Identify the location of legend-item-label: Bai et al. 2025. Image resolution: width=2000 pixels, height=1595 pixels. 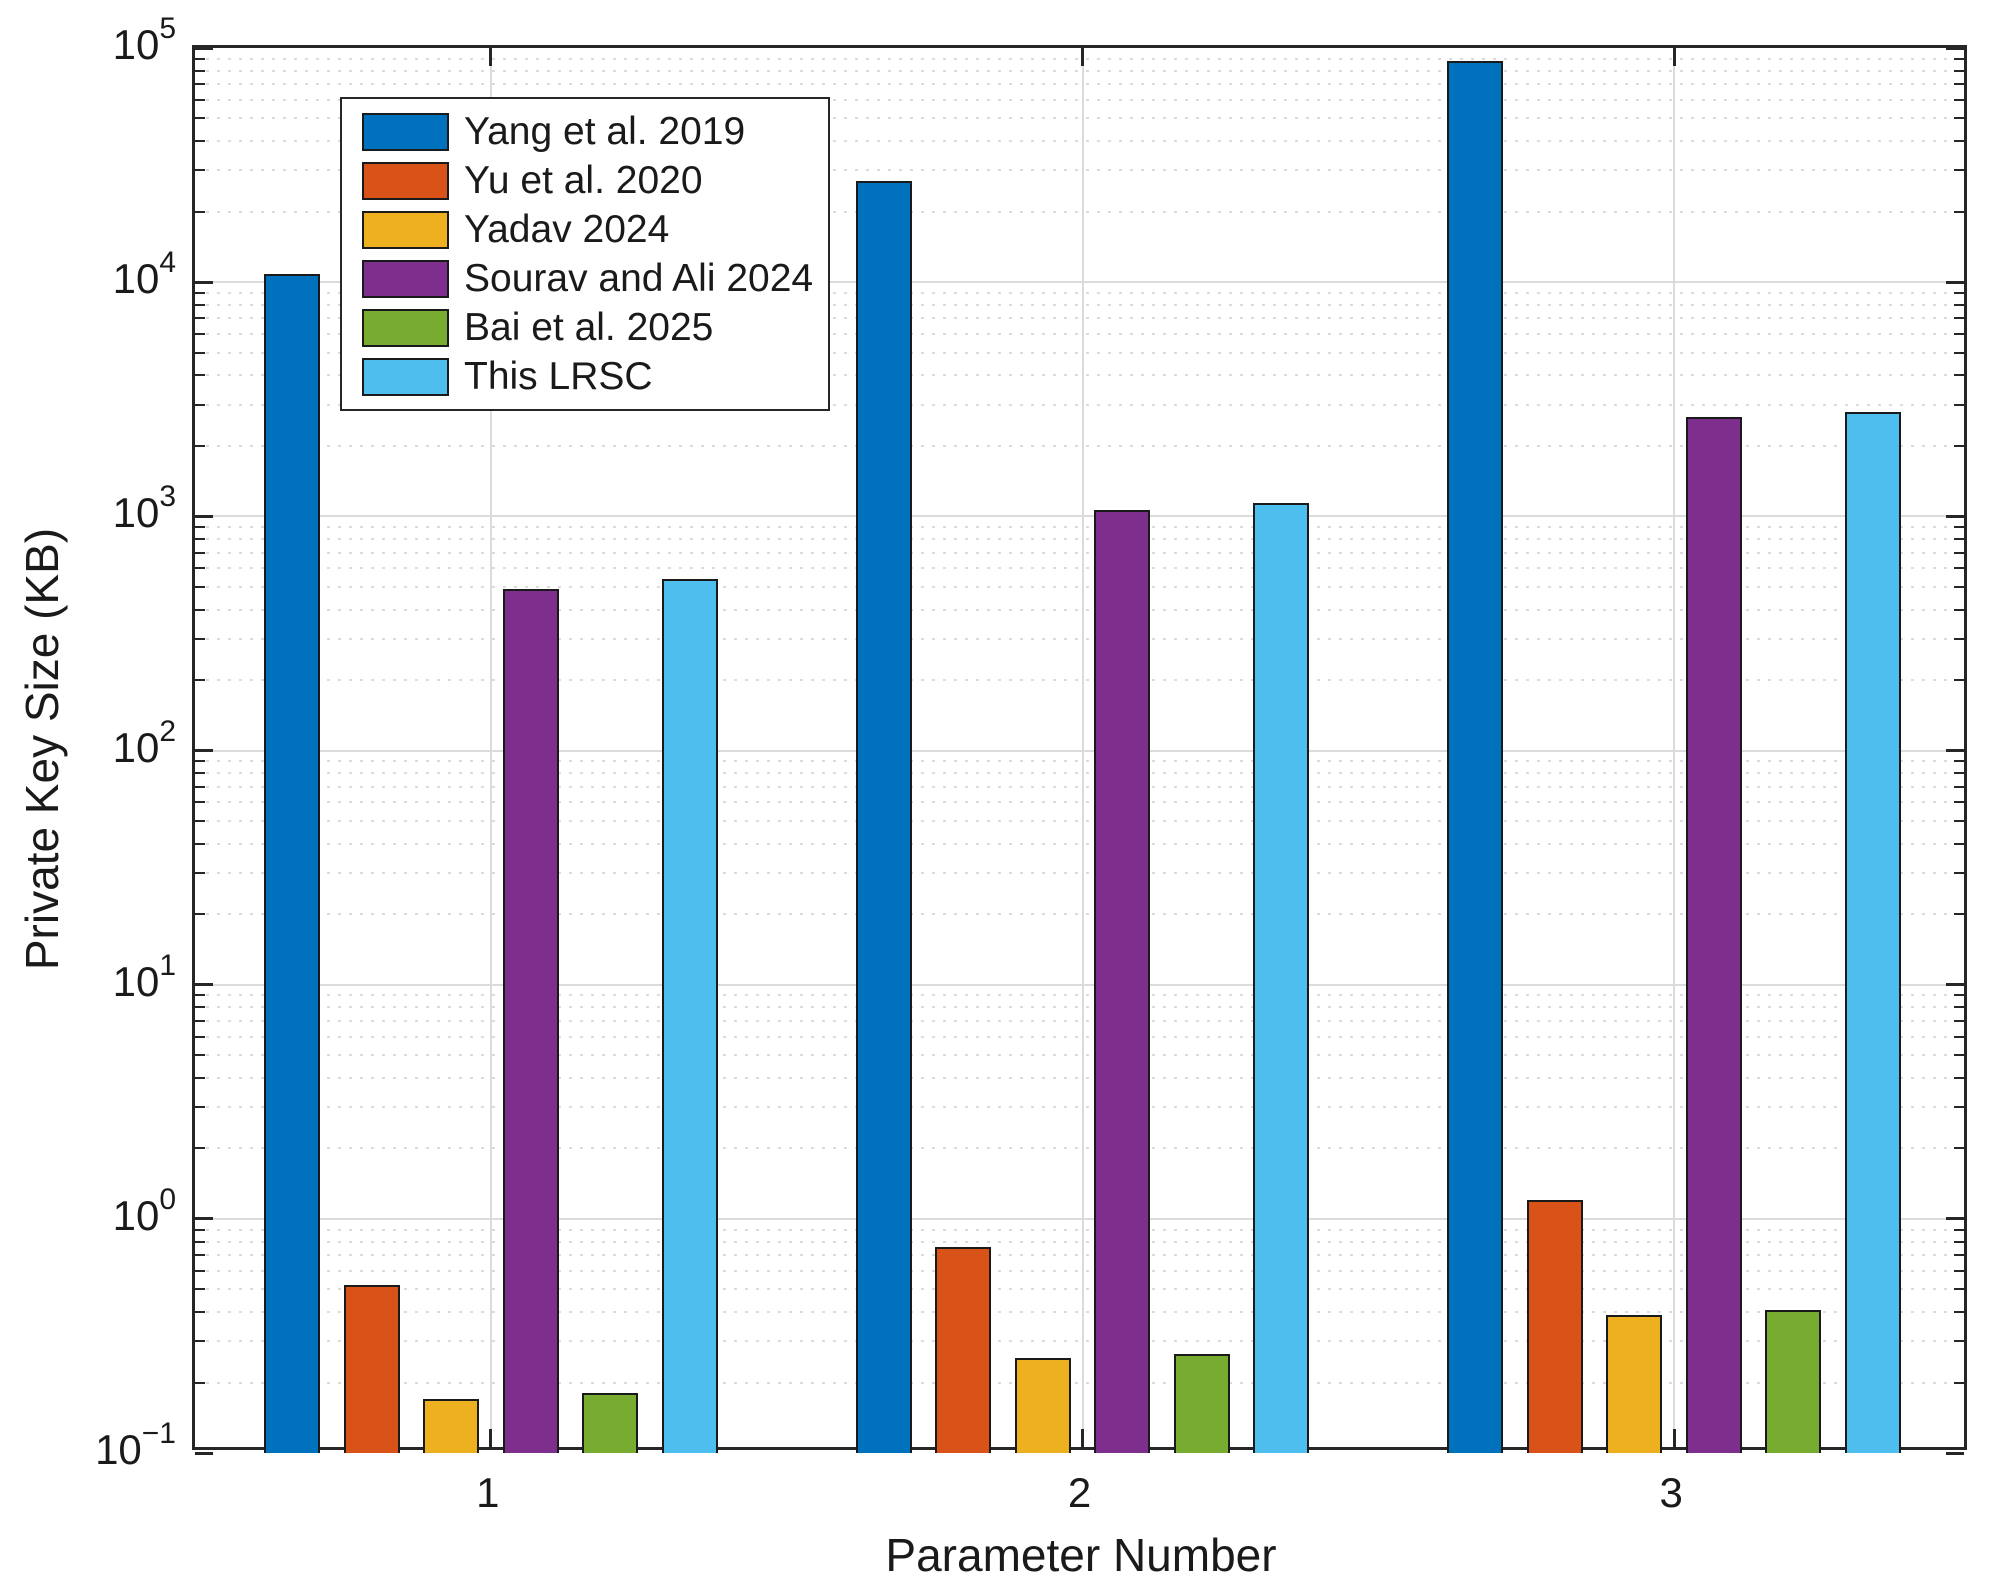
(589, 327).